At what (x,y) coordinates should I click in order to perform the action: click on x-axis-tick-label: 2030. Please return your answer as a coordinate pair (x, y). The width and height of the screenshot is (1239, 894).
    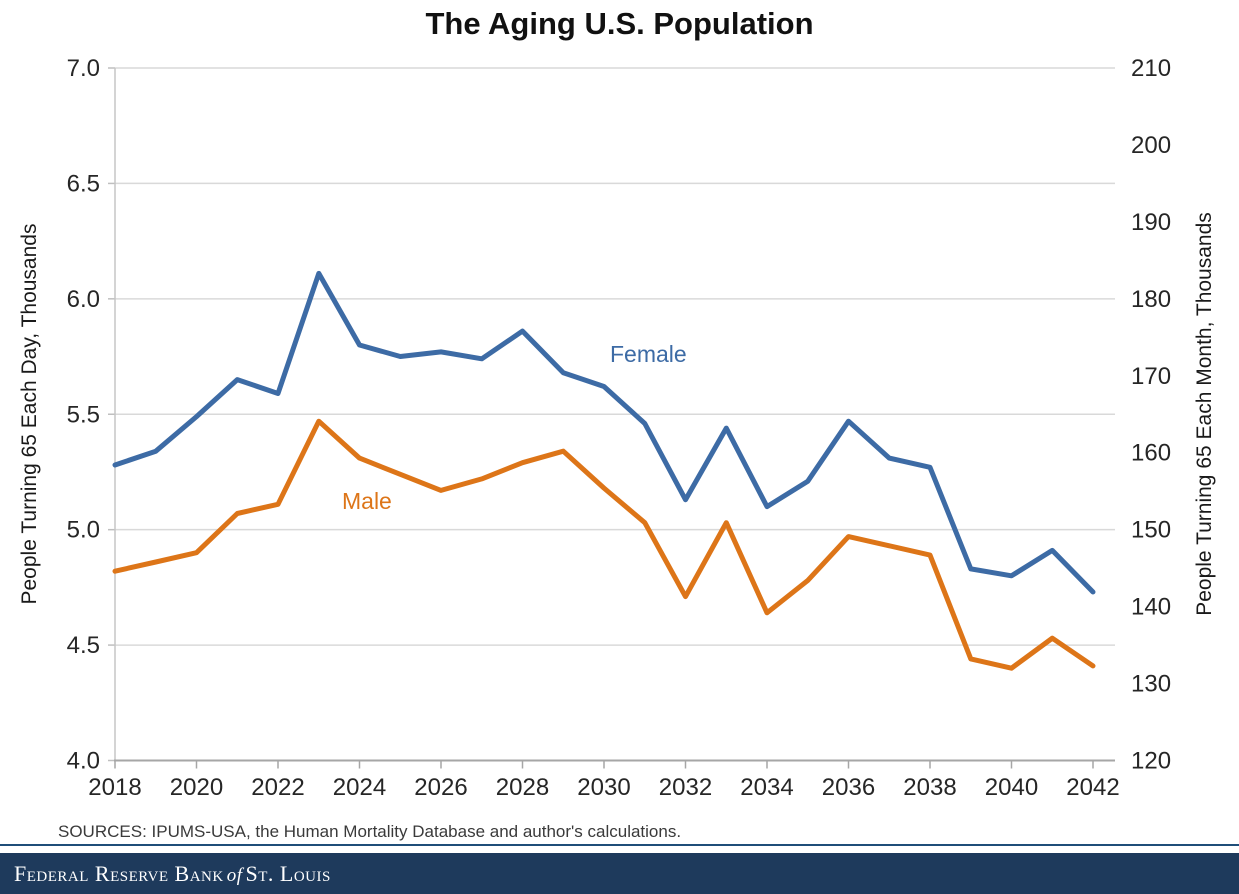
    Looking at the image, I should click on (603, 787).